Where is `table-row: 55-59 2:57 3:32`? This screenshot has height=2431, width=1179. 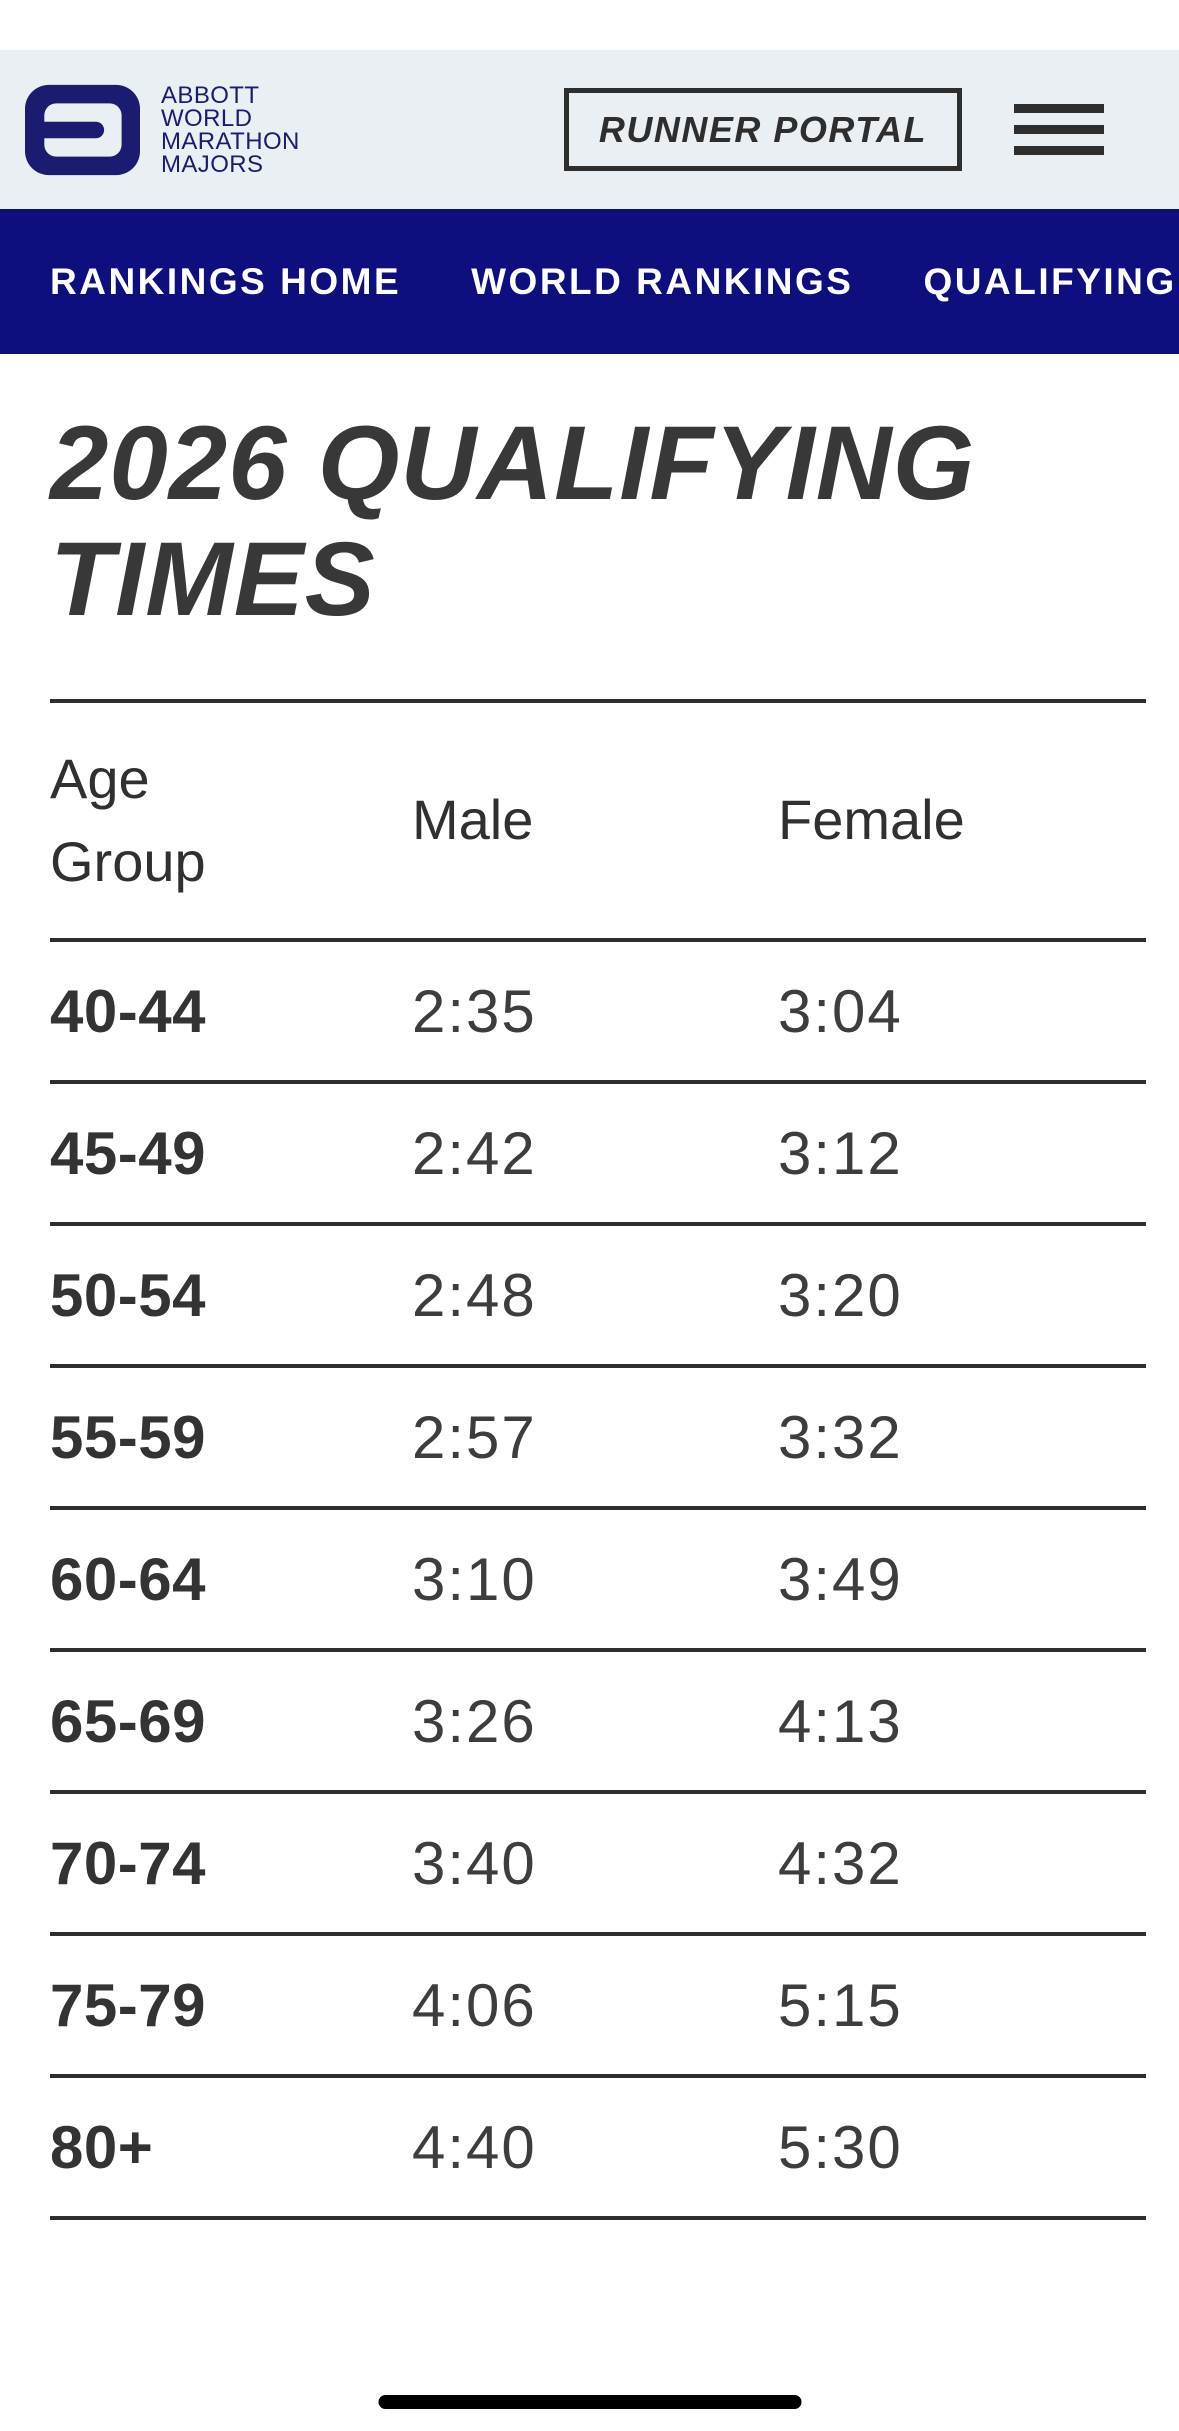
table-row: 55-59 2:57 3:32 is located at coordinates (598, 1439).